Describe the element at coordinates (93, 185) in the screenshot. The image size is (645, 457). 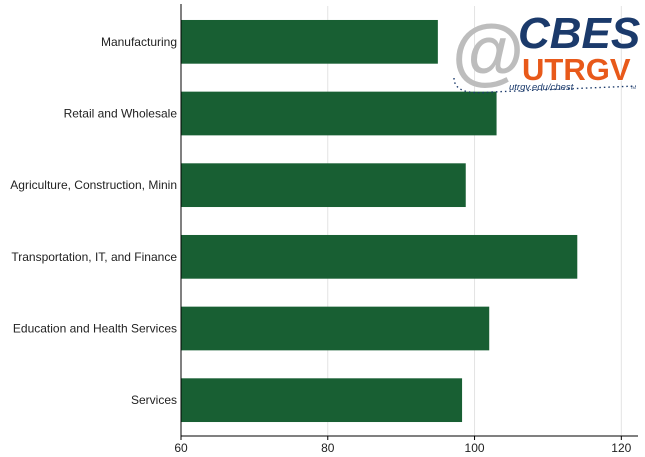
I see `category-label: Agriculture, Construction, Minin` at that location.